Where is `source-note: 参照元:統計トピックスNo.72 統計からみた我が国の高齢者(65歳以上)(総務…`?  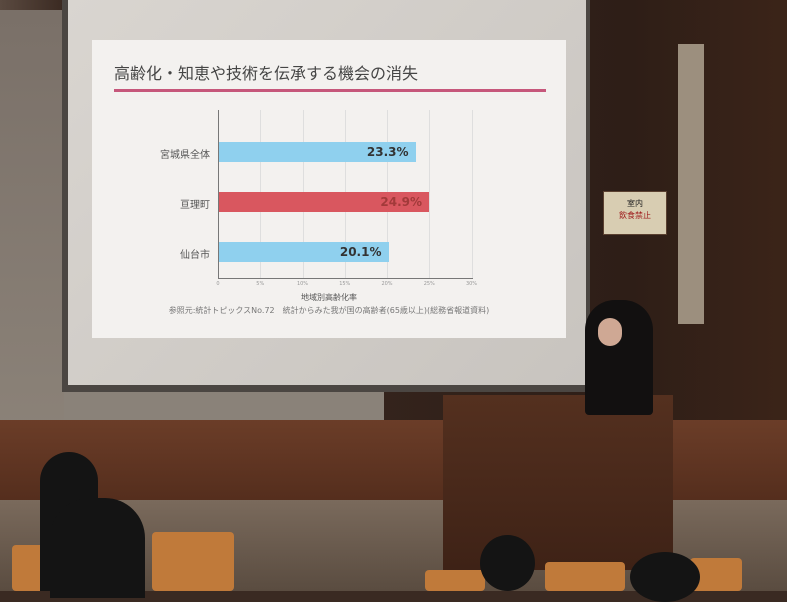
source-note: 参照元:統計トピックスNo.72 統計からみた我が国の高齢者(65歳以上)(総務… is located at coordinates (329, 310).